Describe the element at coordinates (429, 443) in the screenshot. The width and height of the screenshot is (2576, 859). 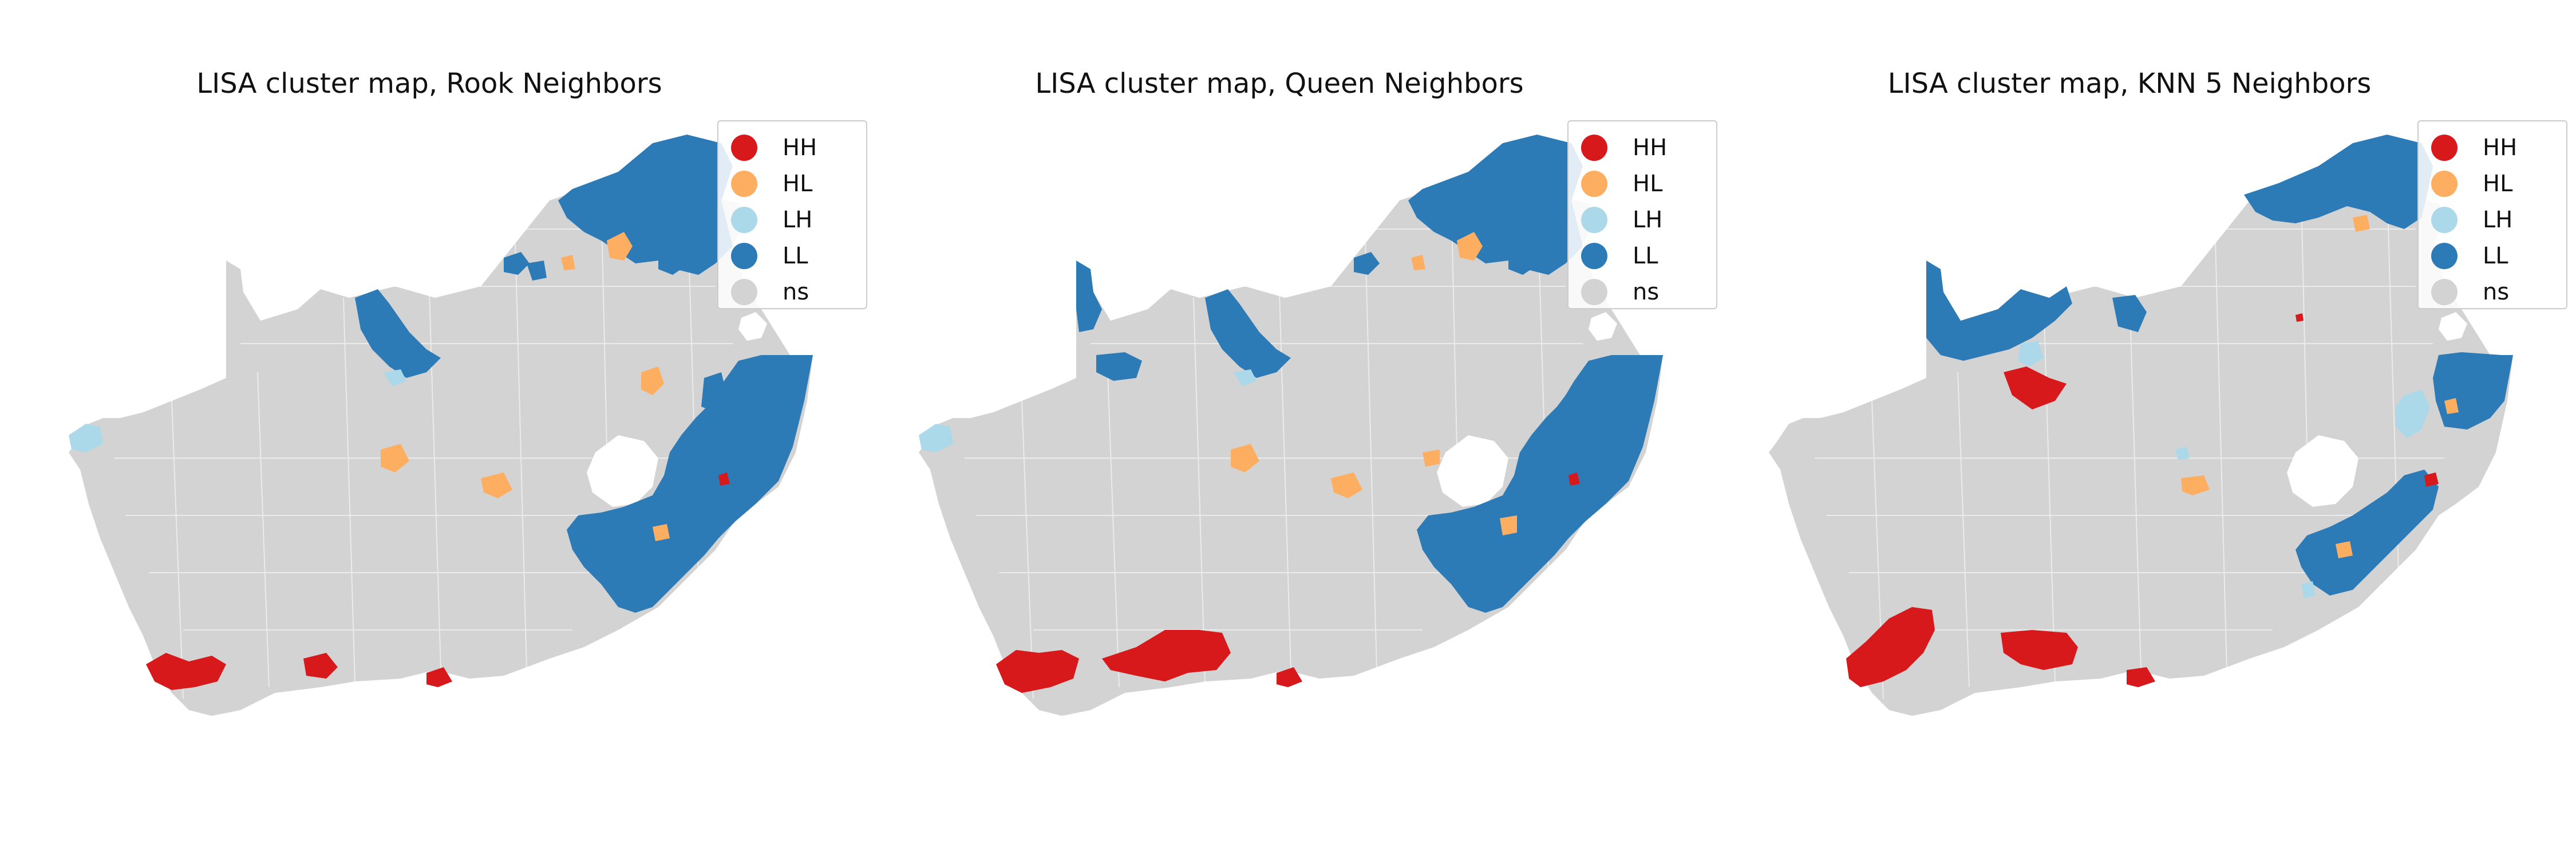
I see `municipal-grid` at that location.